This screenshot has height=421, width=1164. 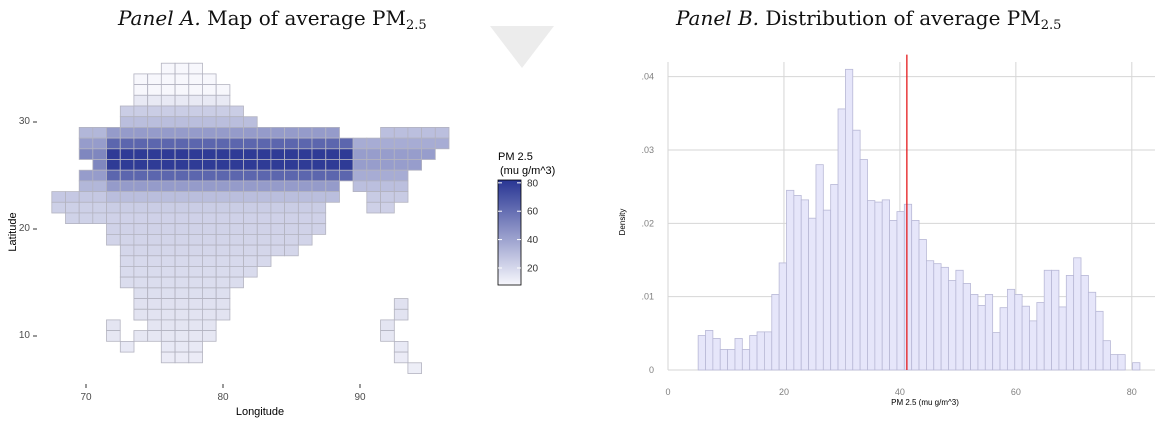 What do you see at coordinates (900, 392) in the screenshot?
I see `histogram-xtick-label: 40` at bounding box center [900, 392].